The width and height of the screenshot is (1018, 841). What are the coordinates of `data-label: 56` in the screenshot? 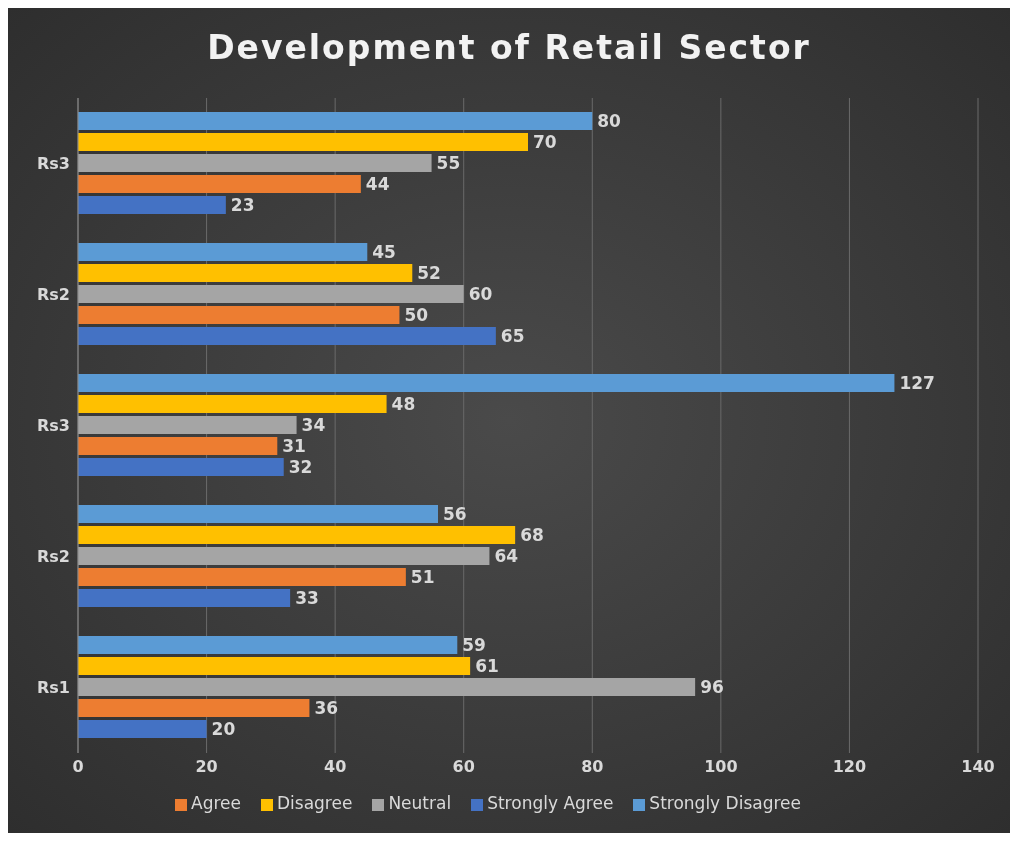 It's located at (455, 514).